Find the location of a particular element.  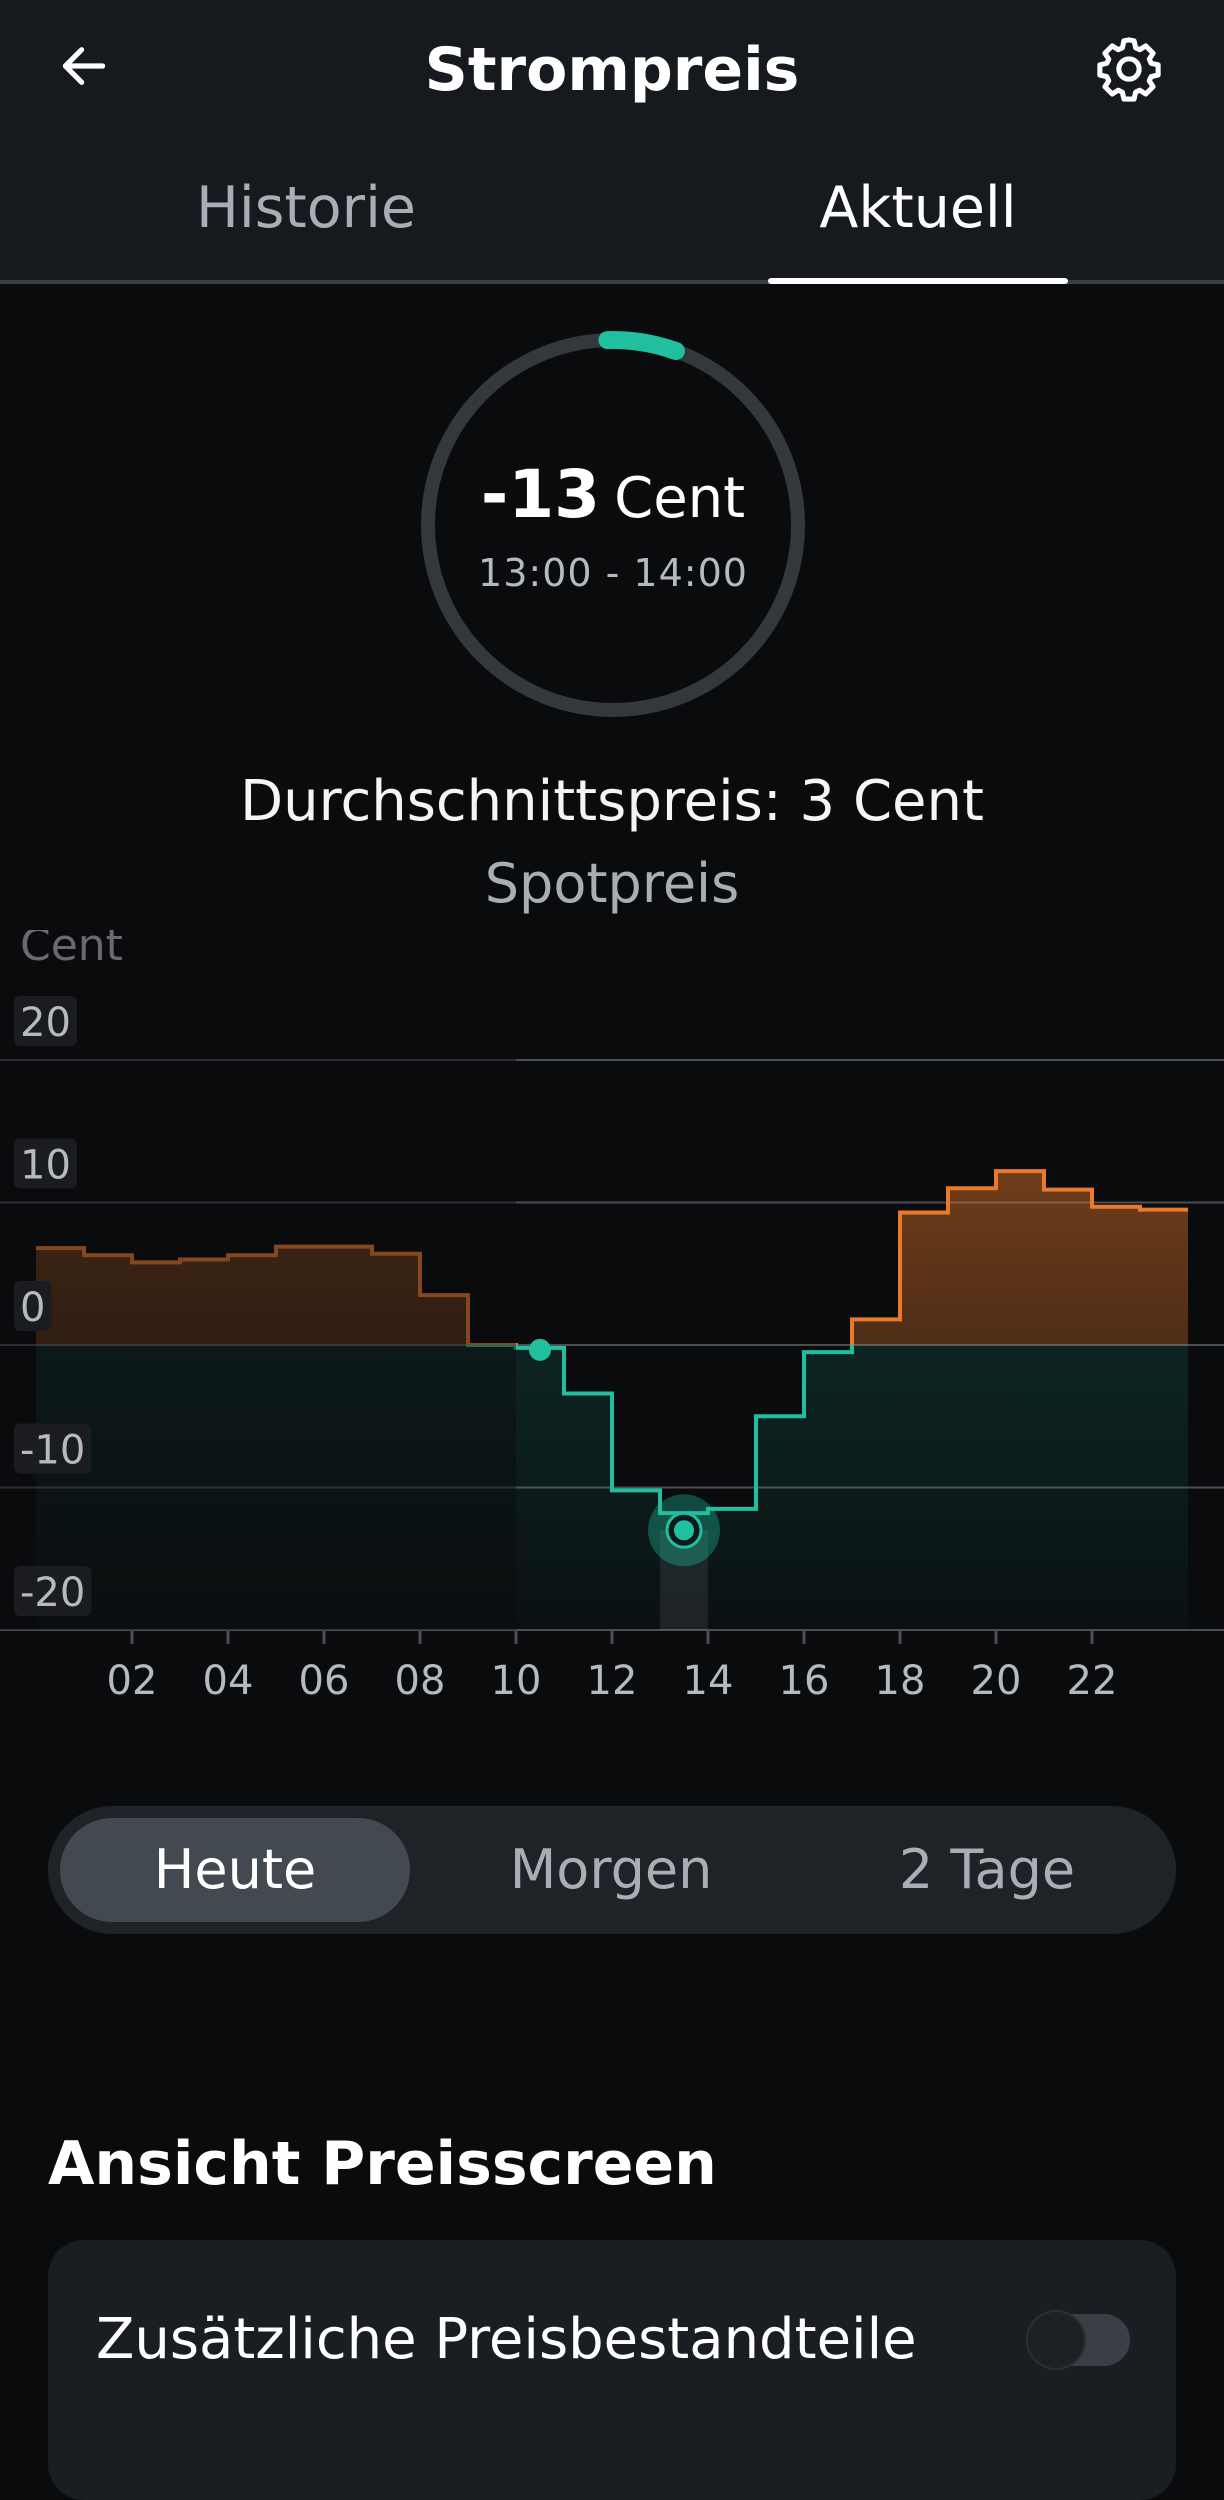

y-tick-label: 20 is located at coordinates (45, 1023).